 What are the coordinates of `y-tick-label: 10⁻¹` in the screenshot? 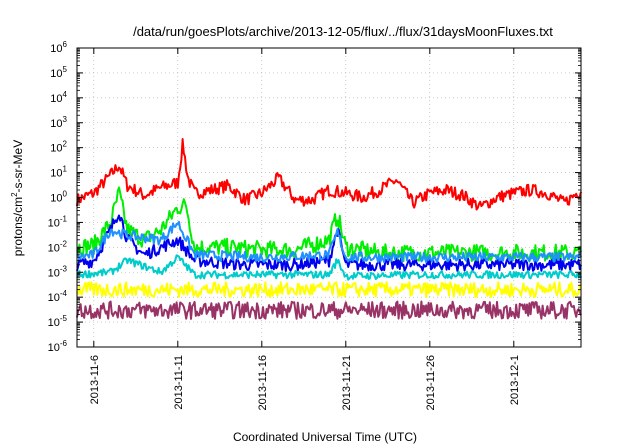 It's located at (58, 221).